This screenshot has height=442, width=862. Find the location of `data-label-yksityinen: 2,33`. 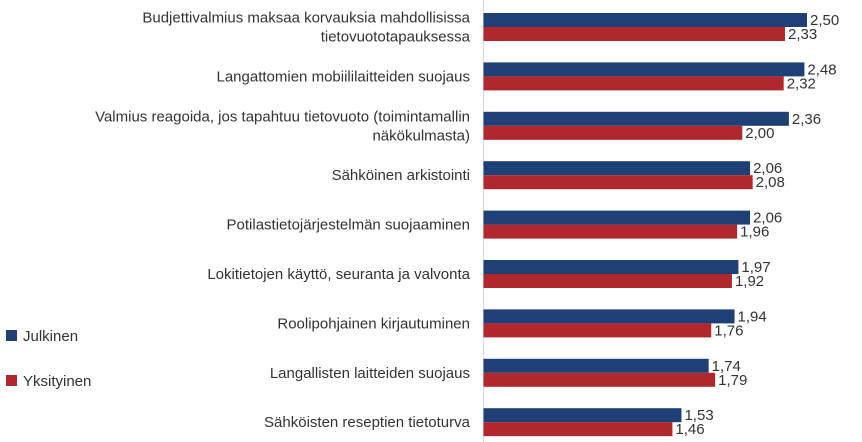

data-label-yksityinen: 2,33 is located at coordinates (802, 34).